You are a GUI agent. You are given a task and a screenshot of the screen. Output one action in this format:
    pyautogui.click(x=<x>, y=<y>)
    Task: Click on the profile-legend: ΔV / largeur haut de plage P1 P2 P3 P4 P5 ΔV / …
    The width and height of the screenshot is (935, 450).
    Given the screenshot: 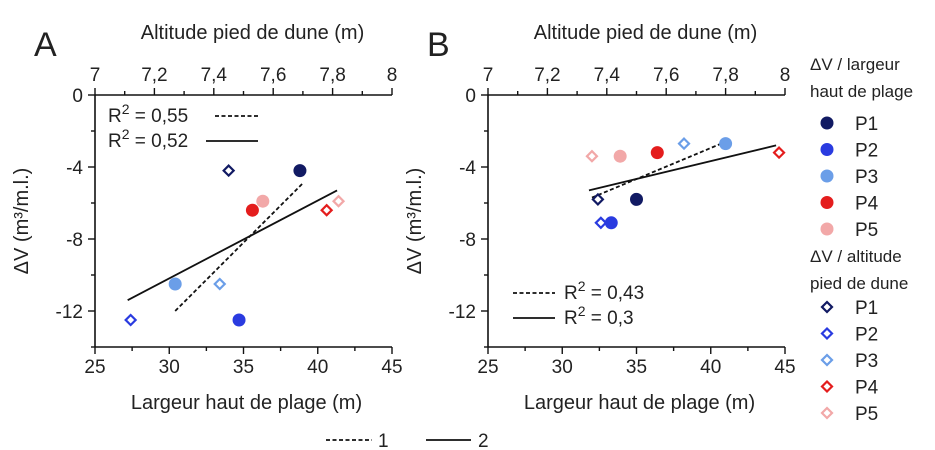 What is the action you would take?
    pyautogui.click(x=861, y=240)
    